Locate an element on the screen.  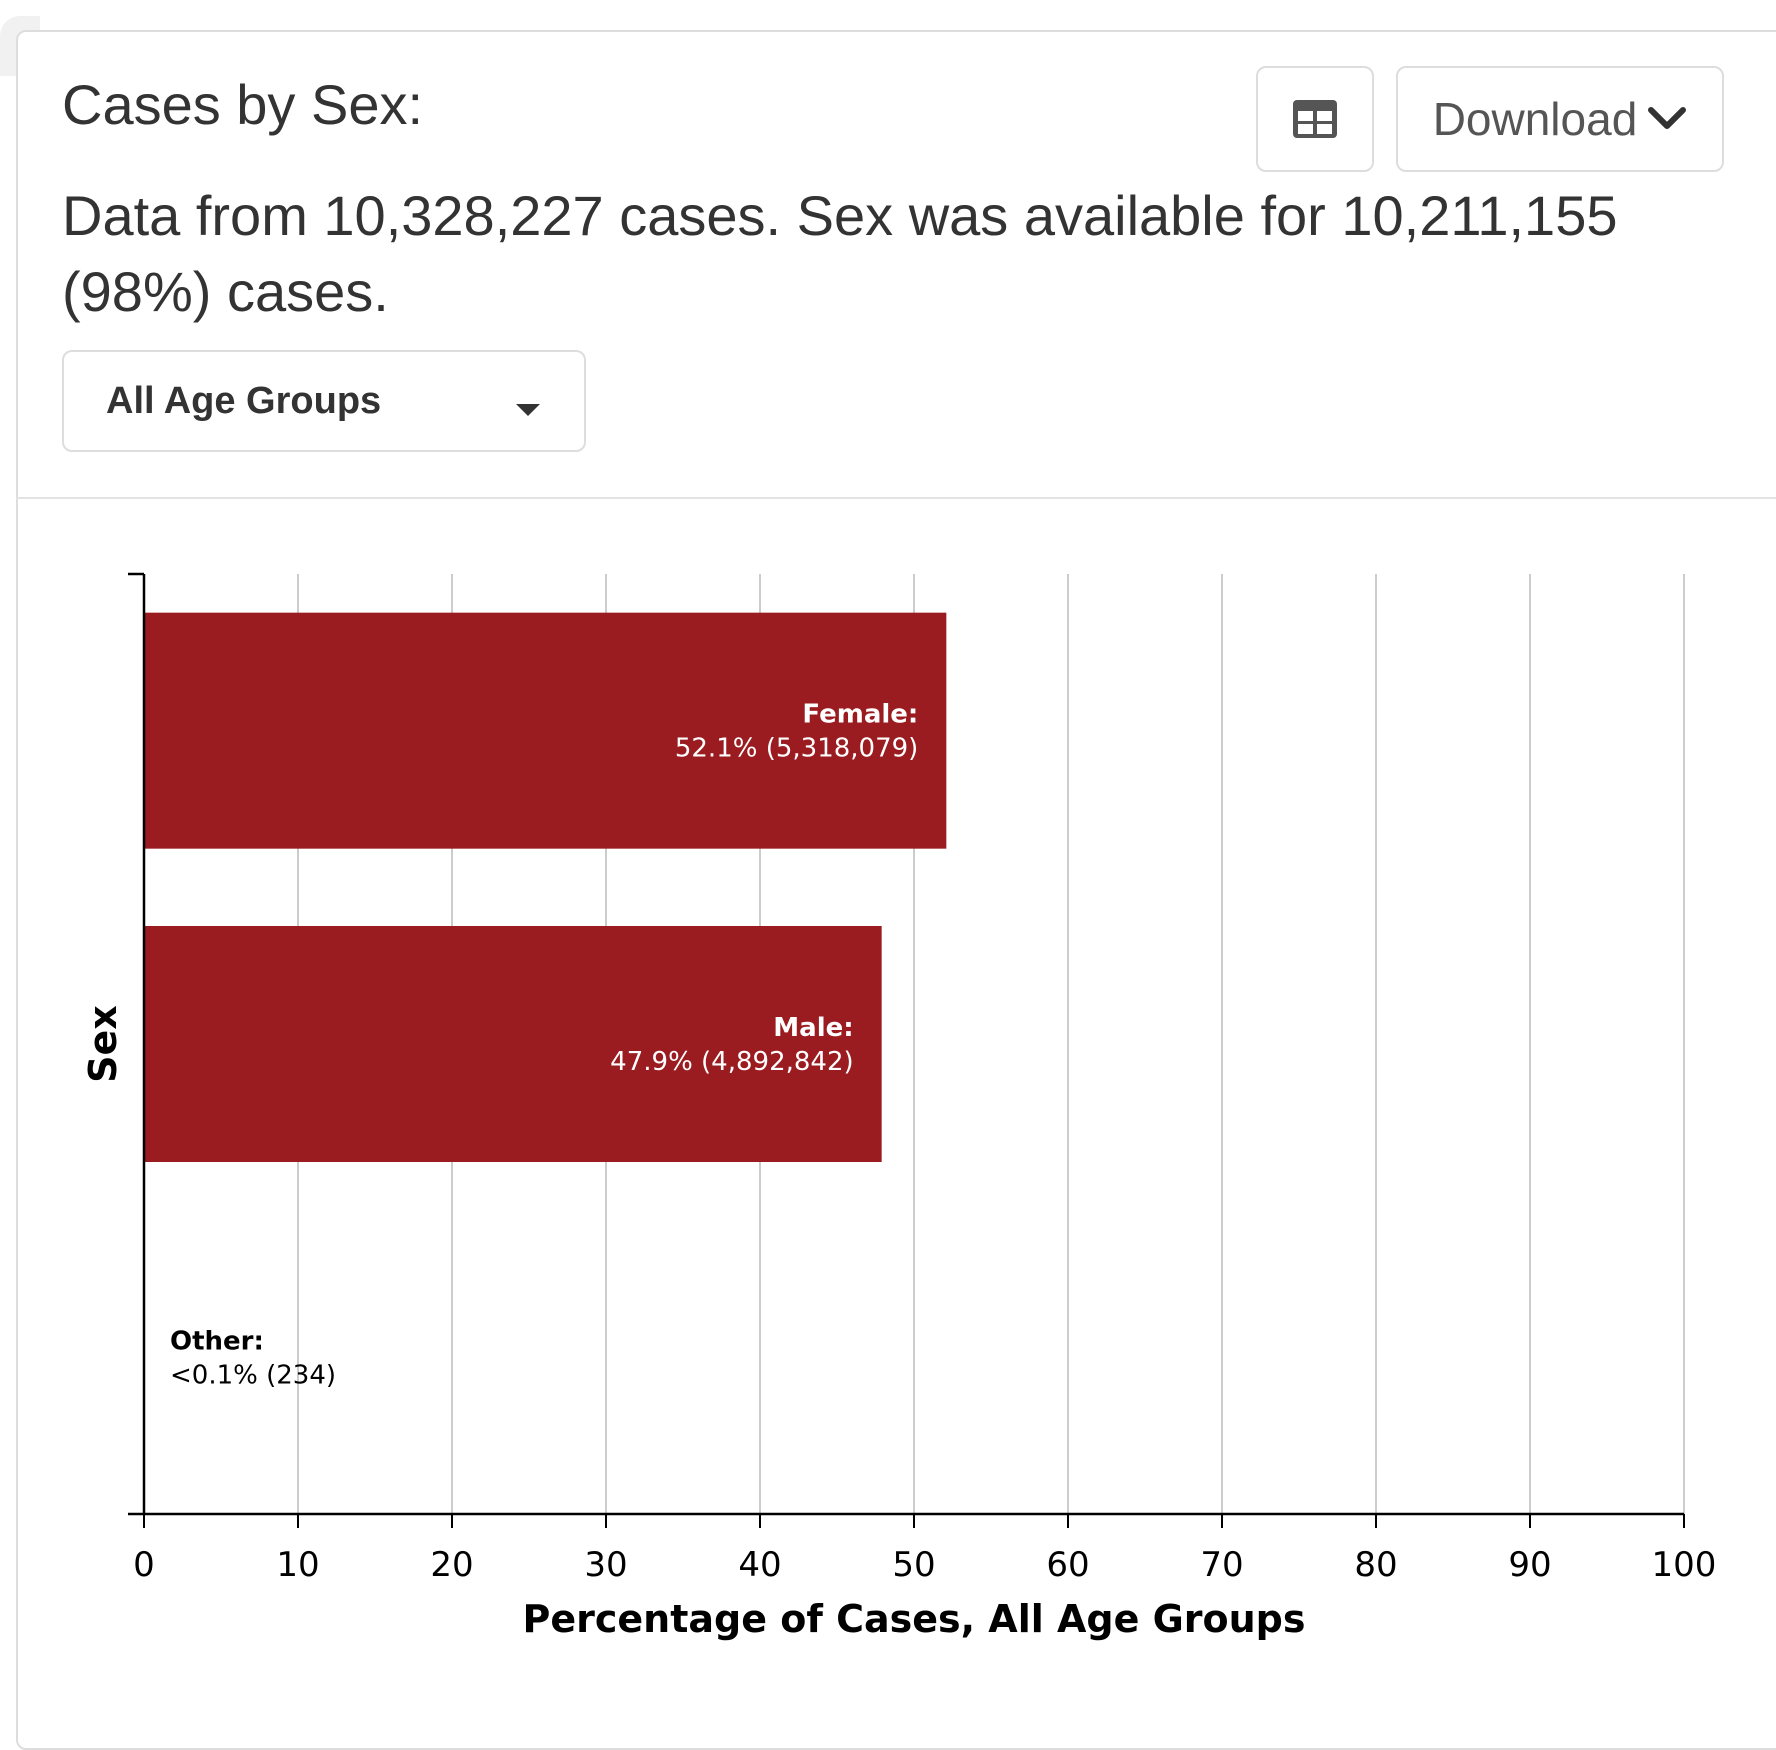
x-tick-label: 70 is located at coordinates (1221, 1565).